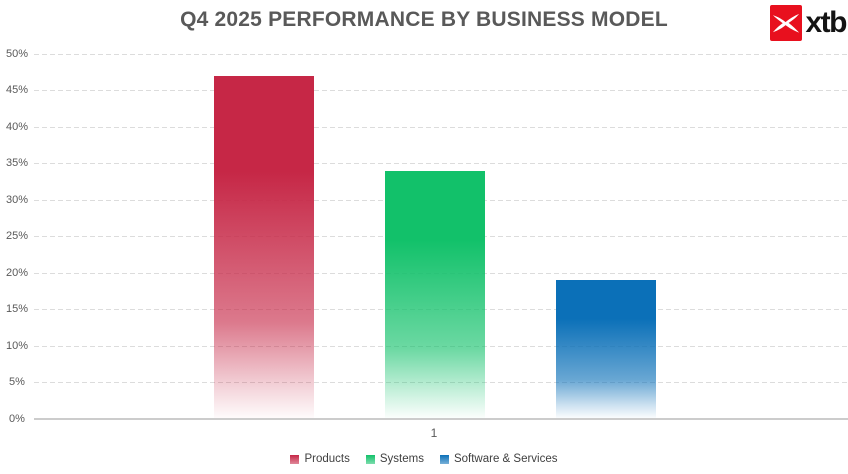 This screenshot has width=848, height=474. I want to click on bar-systems, so click(435, 294).